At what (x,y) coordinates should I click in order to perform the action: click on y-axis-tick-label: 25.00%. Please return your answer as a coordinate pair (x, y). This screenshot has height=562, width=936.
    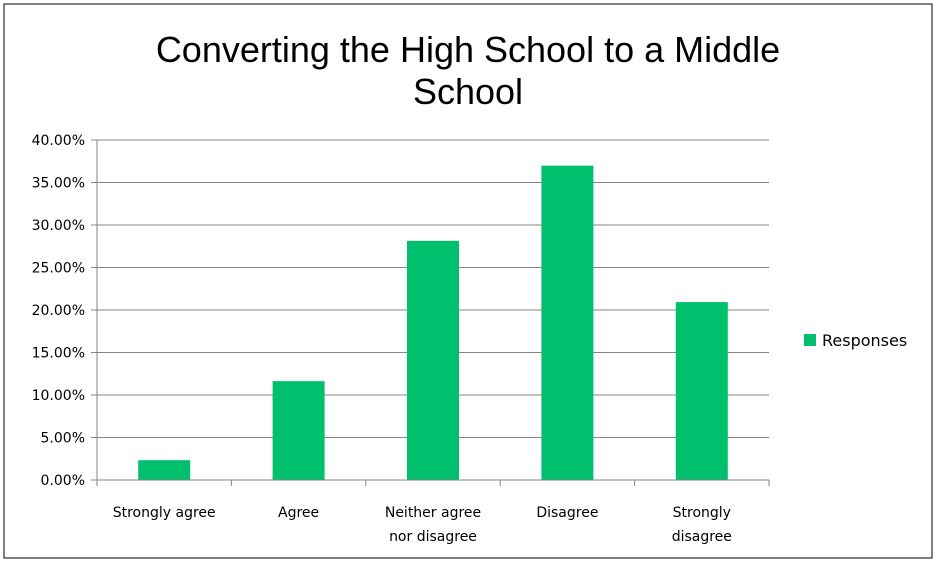
    Looking at the image, I should click on (58, 269).